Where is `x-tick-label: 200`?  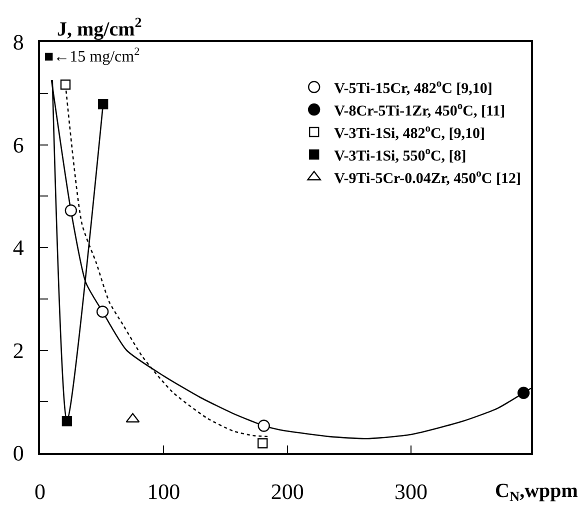 x-tick-label: 200 is located at coordinates (287, 491).